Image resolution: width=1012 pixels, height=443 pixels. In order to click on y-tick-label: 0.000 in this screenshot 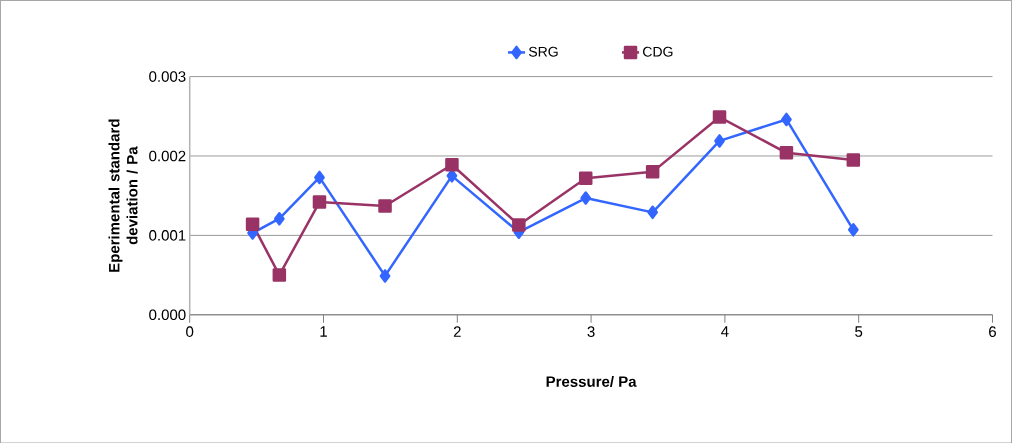, I will do `click(167, 314)`.